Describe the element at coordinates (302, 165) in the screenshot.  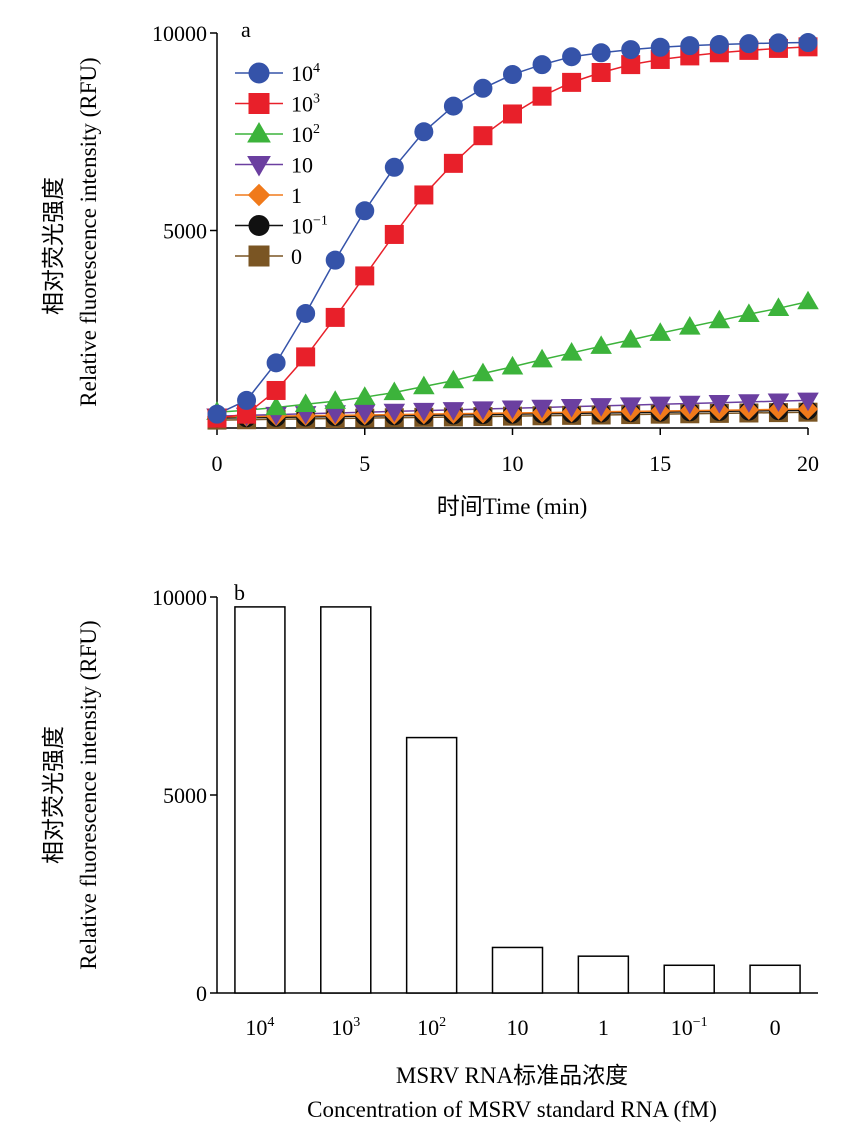
I see `a-legend-label-3-base: 10` at that location.